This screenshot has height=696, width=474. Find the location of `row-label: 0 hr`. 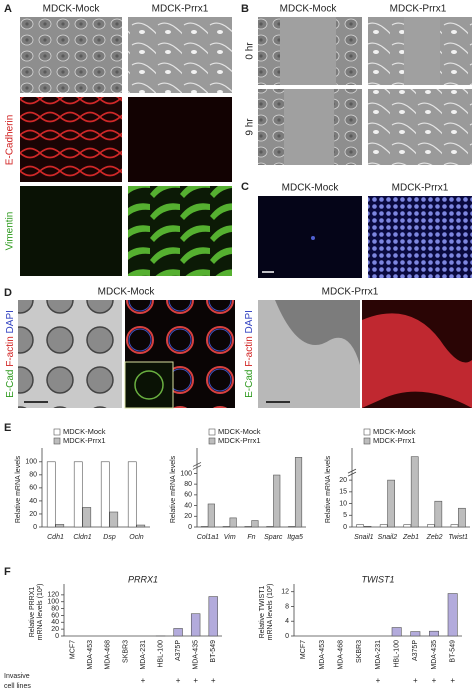

row-label: 0 hr is located at coordinates (250, 51).